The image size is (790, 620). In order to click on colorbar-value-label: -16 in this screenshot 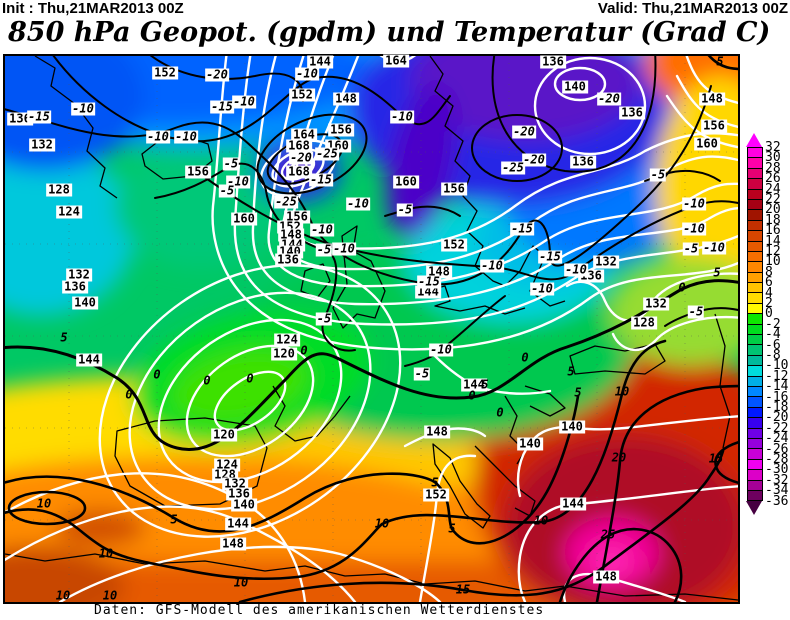, I will do `click(777, 397)`.